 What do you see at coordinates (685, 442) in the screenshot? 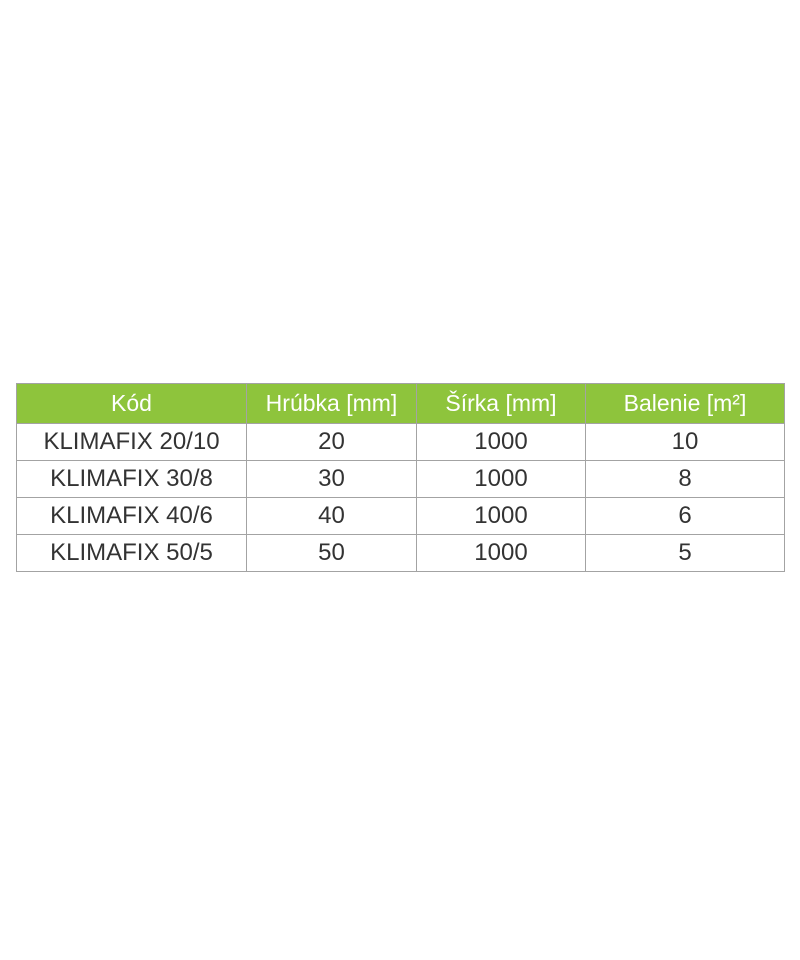
I see `cell-package: 10` at bounding box center [685, 442].